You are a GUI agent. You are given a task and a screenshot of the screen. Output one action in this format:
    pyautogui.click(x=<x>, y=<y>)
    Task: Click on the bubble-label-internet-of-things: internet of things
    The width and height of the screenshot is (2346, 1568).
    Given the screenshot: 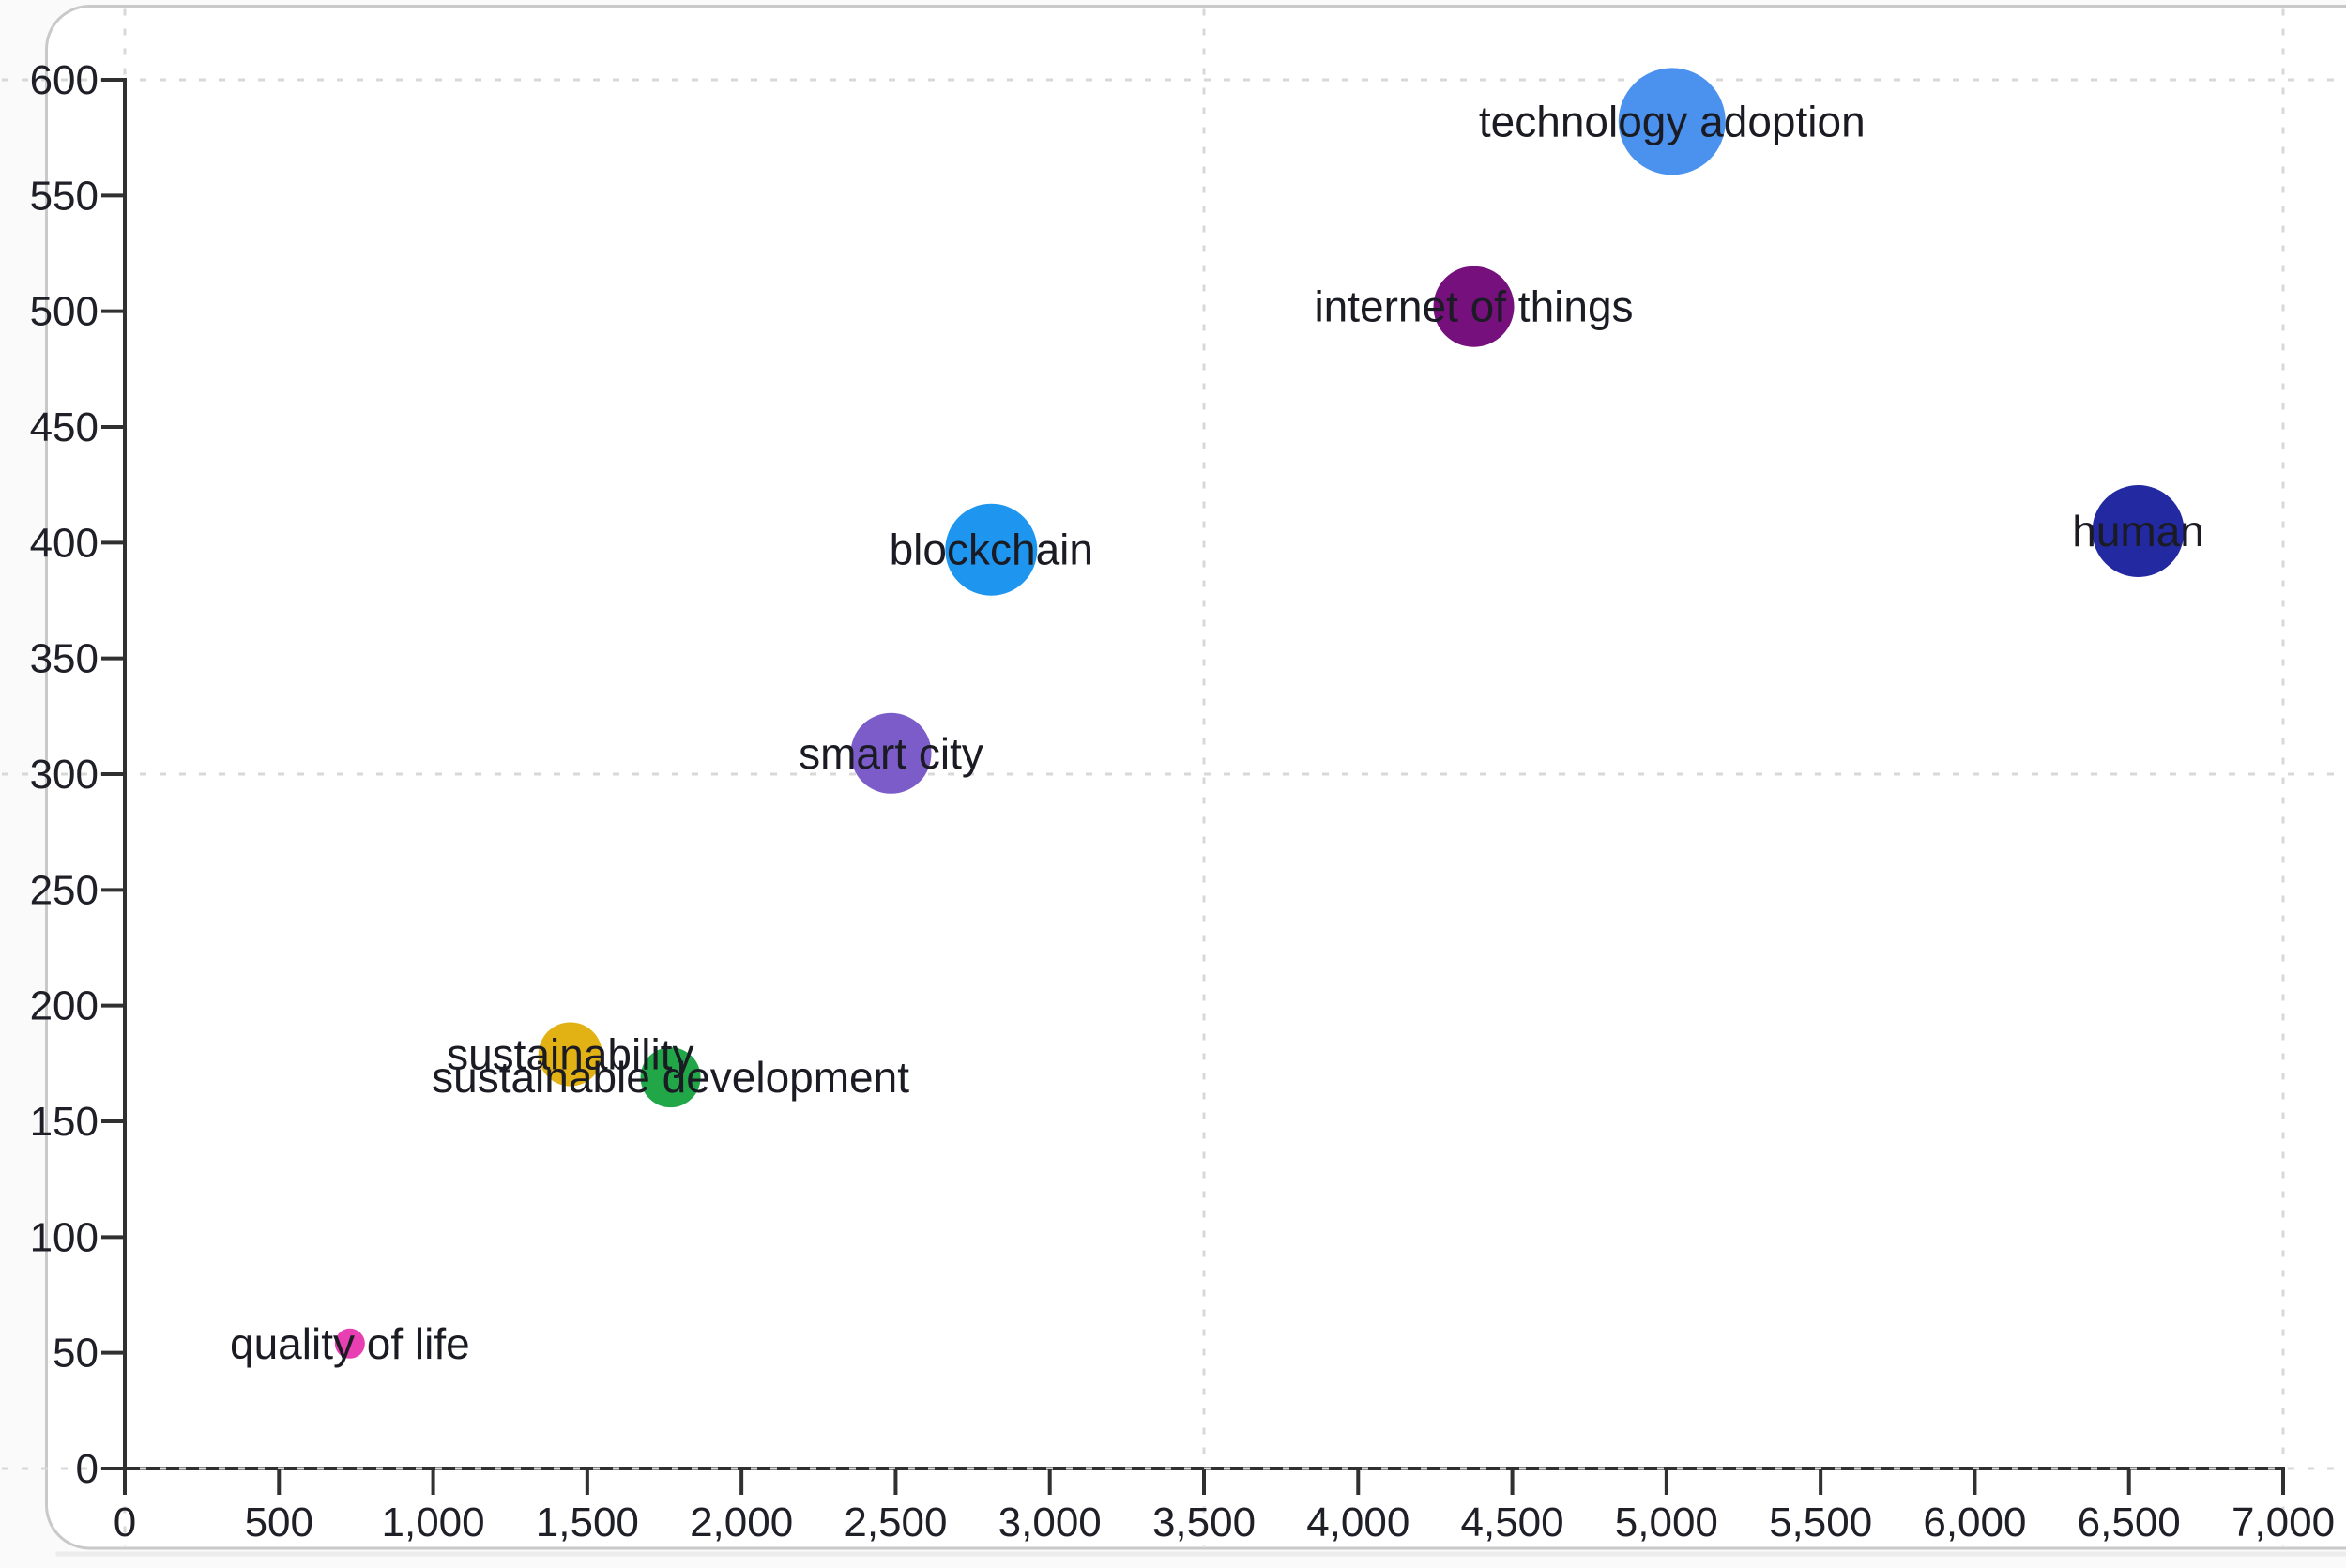 What is the action you would take?
    pyautogui.click(x=1474, y=306)
    